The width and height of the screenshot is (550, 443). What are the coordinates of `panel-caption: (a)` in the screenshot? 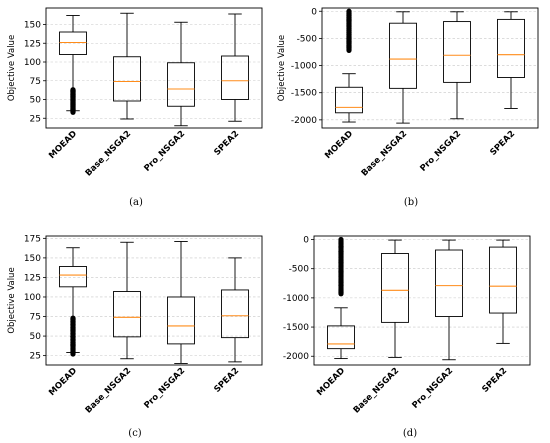 It's located at (136, 202).